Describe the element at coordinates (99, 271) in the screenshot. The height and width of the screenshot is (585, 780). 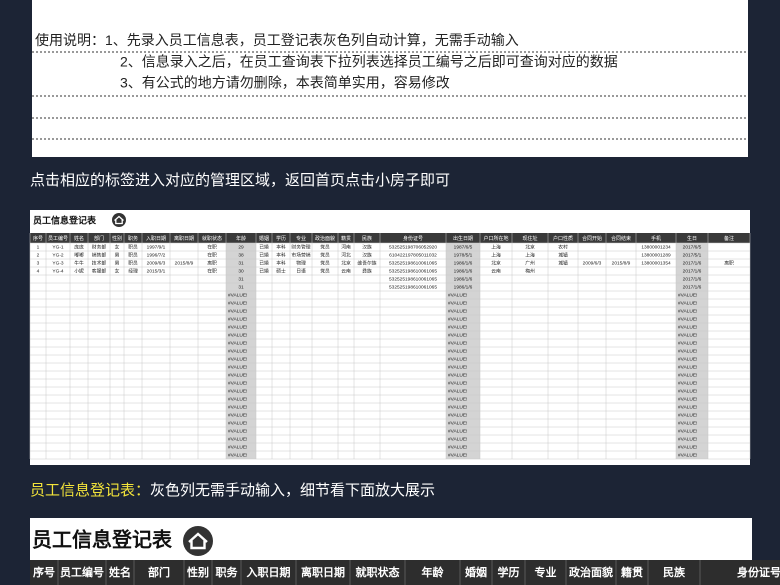
I see `cell: 客服部` at that location.